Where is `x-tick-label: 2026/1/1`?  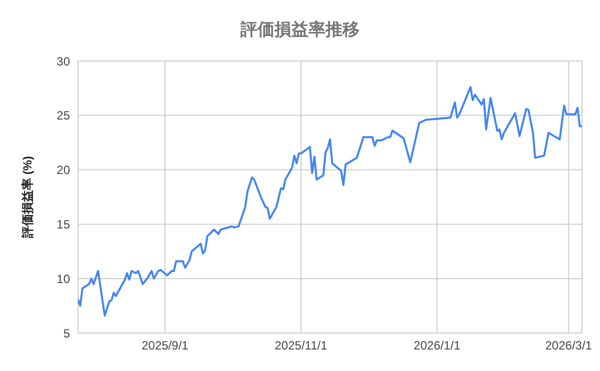 x-tick-label: 2026/1/1 is located at coordinates (437, 345).